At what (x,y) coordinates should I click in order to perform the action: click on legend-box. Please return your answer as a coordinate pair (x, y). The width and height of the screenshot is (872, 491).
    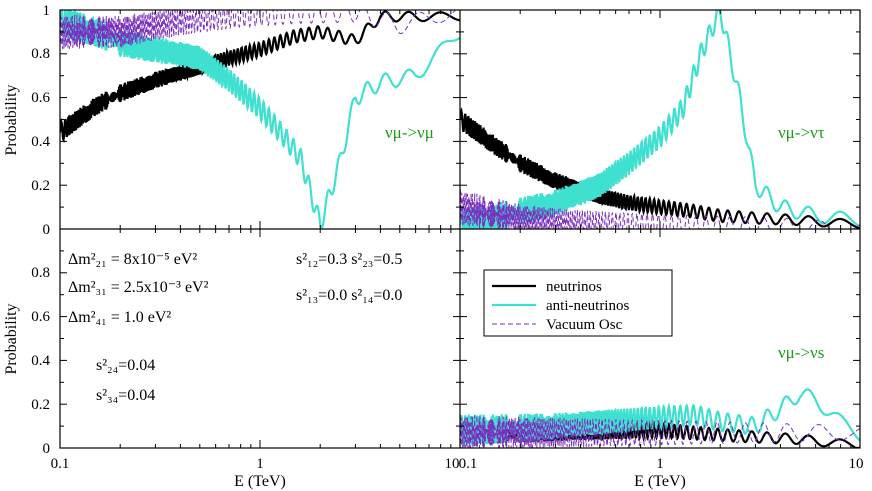
    Looking at the image, I should click on (578, 303).